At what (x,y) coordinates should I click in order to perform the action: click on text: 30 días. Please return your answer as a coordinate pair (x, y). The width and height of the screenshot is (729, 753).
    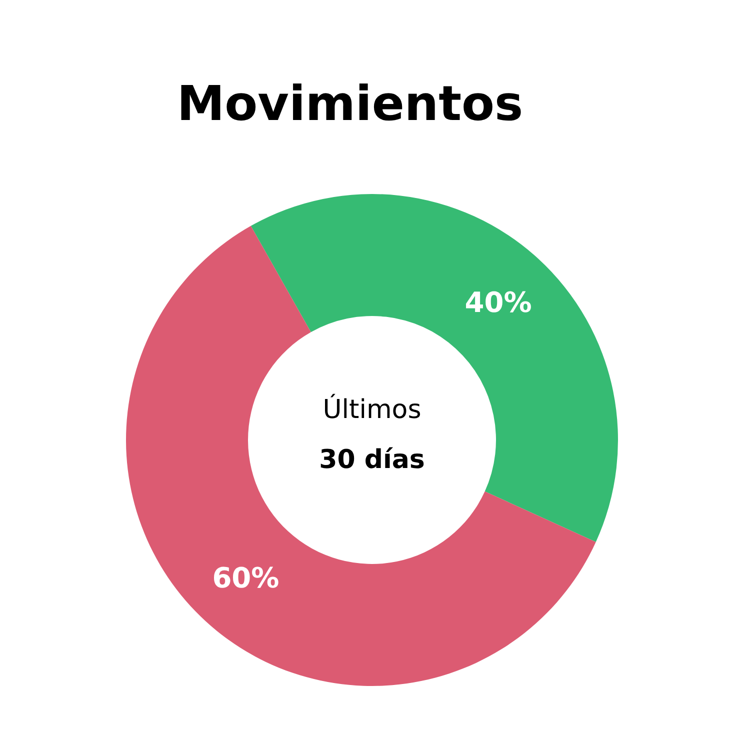
    Looking at the image, I should click on (372, 460).